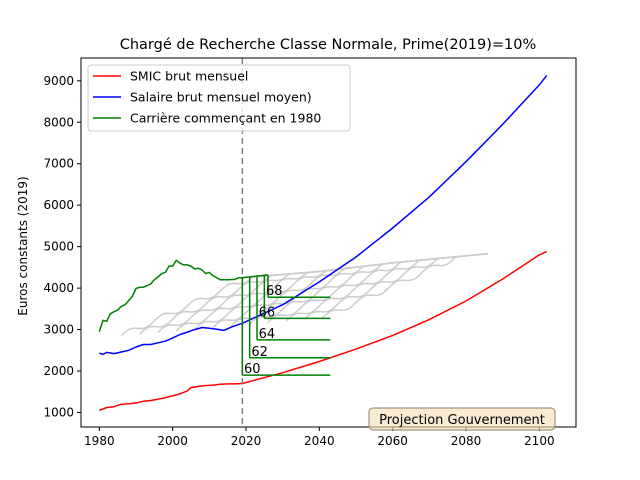  I want to click on y-tick-label: 6000, so click(58, 205).